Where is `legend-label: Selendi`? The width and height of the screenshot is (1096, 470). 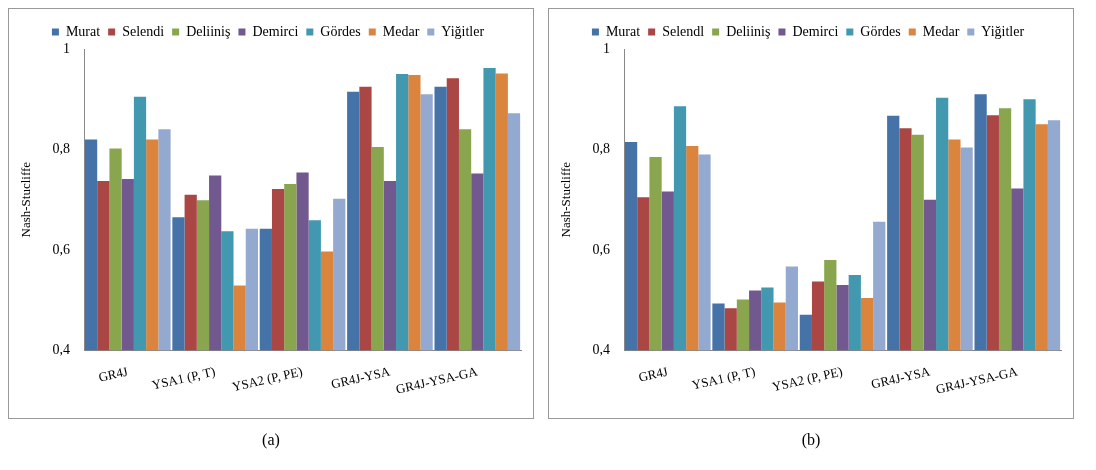
legend-label: Selendi is located at coordinates (143, 31).